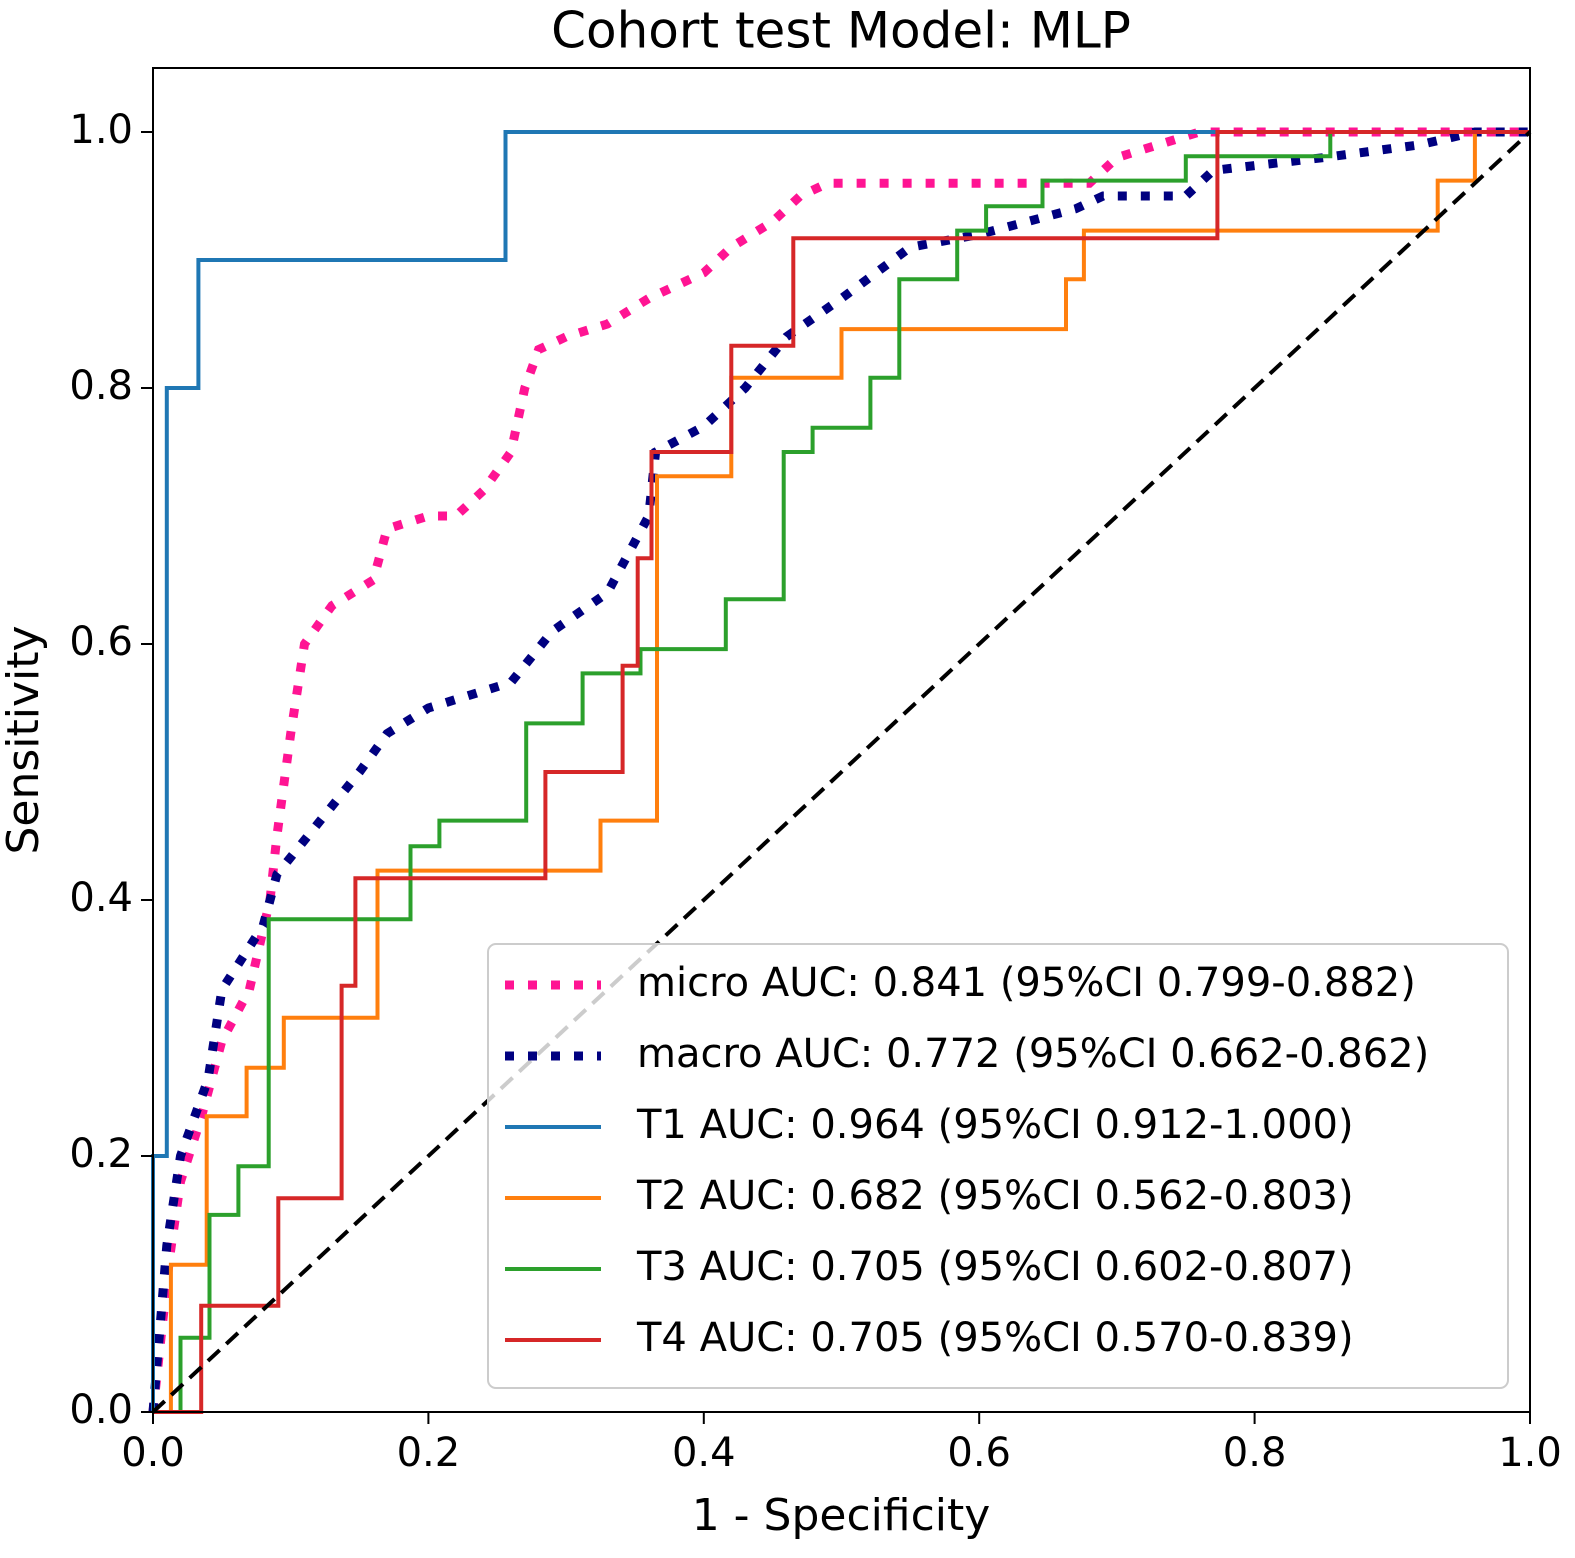 The image size is (1575, 1558). Describe the element at coordinates (101, 898) in the screenshot. I see `y-tick-label: 0.4` at that location.